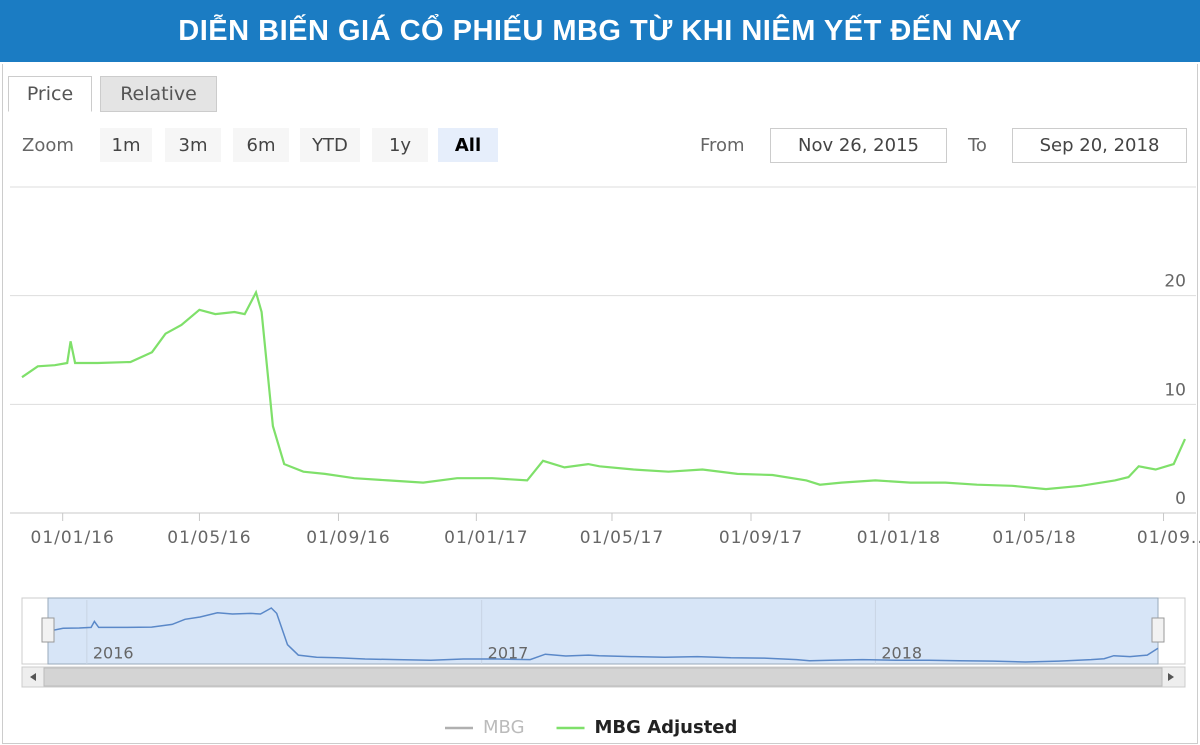  I want to click on from-label: From, so click(722, 145).